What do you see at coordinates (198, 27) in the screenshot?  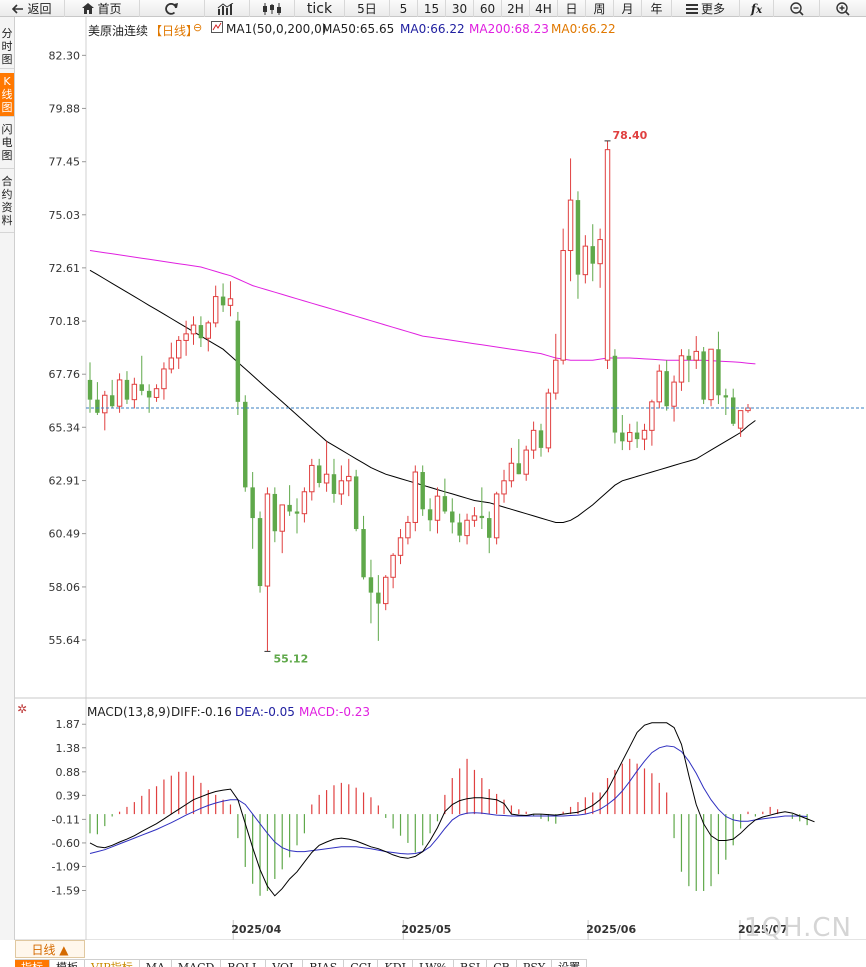 I see `settings-icon: ⊖` at bounding box center [198, 27].